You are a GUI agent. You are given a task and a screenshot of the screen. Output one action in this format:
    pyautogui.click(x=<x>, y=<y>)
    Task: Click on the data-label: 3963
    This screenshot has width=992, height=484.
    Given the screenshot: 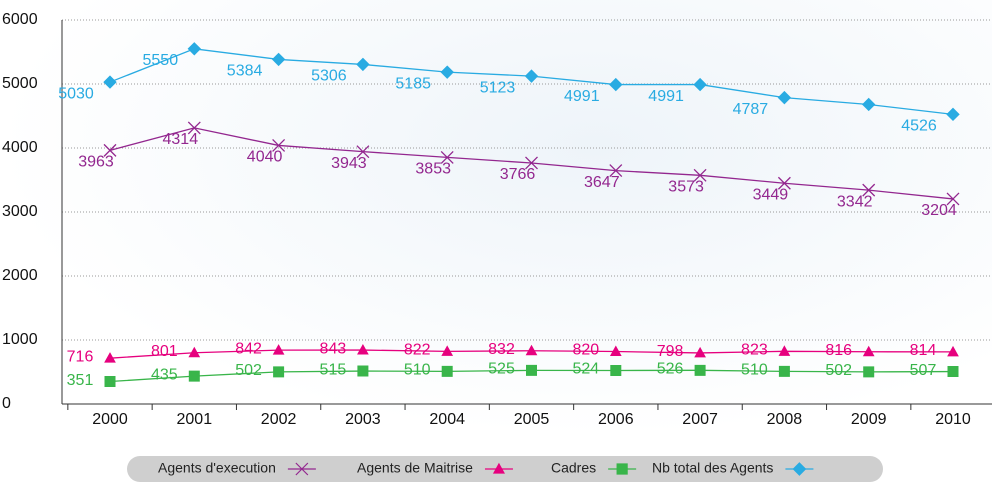 What is the action you would take?
    pyautogui.click(x=96, y=162)
    